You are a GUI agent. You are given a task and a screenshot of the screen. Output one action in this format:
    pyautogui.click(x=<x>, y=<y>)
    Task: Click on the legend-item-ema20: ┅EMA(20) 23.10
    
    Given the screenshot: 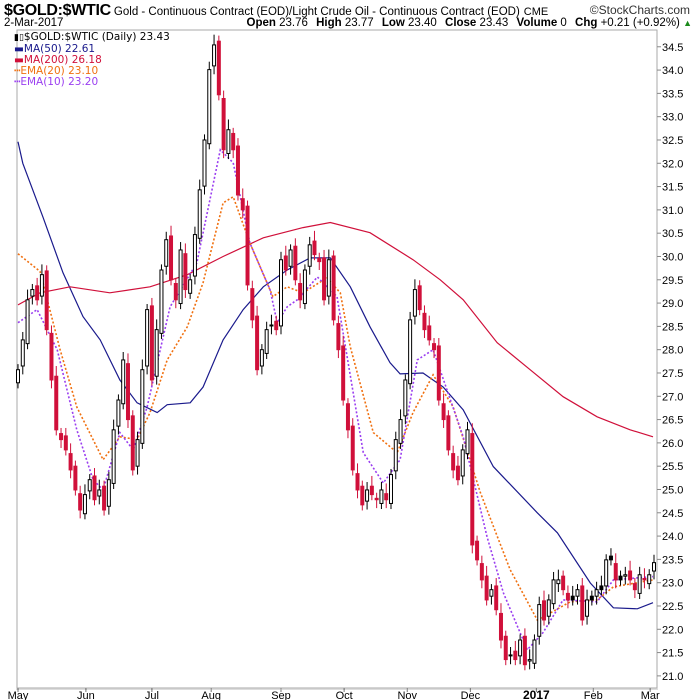 What is the action you would take?
    pyautogui.click(x=92, y=71)
    